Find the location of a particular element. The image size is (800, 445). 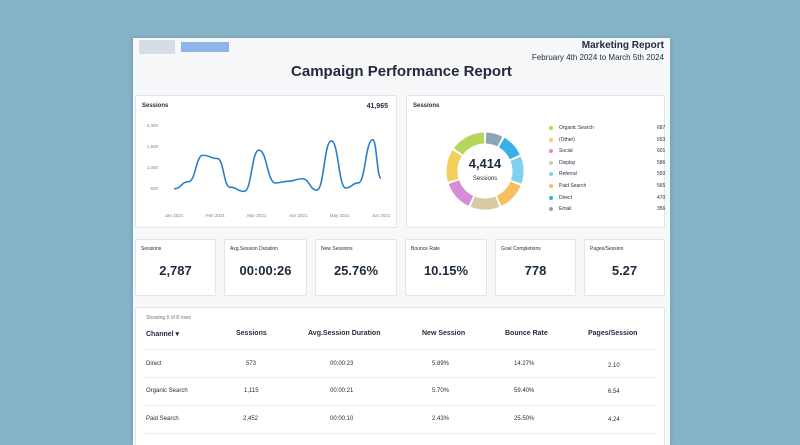

legend-item: Email 356 is located at coordinates (609, 210).